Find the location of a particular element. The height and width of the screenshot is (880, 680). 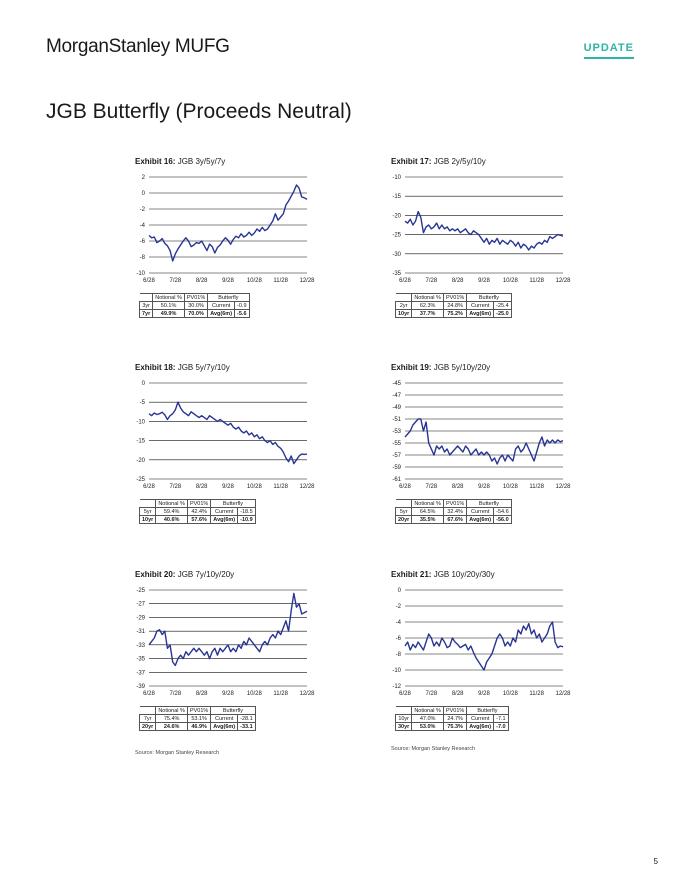

y-tick-label: -27 is located at coordinates (140, 605).